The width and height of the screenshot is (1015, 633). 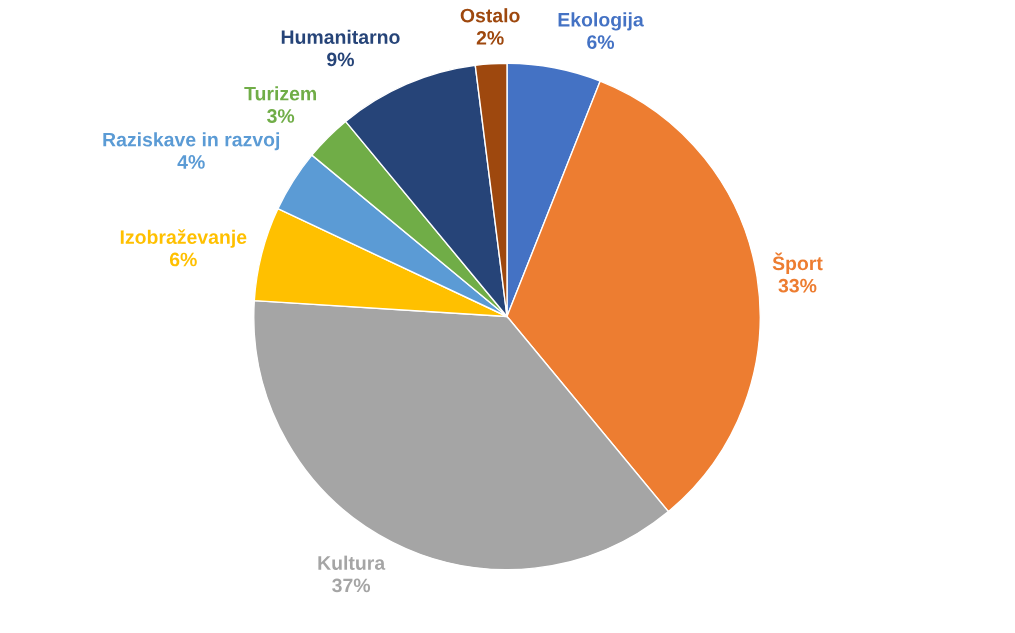 What do you see at coordinates (351, 585) in the screenshot?
I see `data-label: 37%` at bounding box center [351, 585].